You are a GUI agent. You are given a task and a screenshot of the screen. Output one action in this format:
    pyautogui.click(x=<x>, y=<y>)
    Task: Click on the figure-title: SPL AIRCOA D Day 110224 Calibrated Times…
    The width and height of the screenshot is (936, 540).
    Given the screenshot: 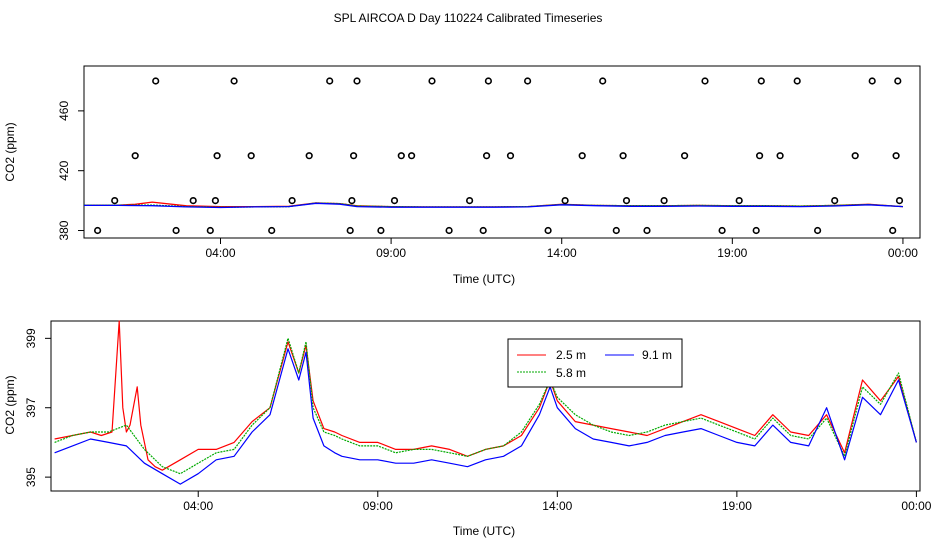 What is the action you would take?
    pyautogui.click(x=468, y=18)
    